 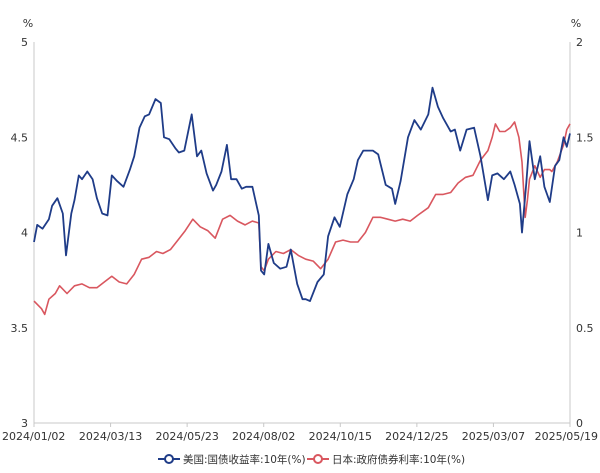 I want to click on left-y-tick-label: 3.5, so click(x=20, y=328).